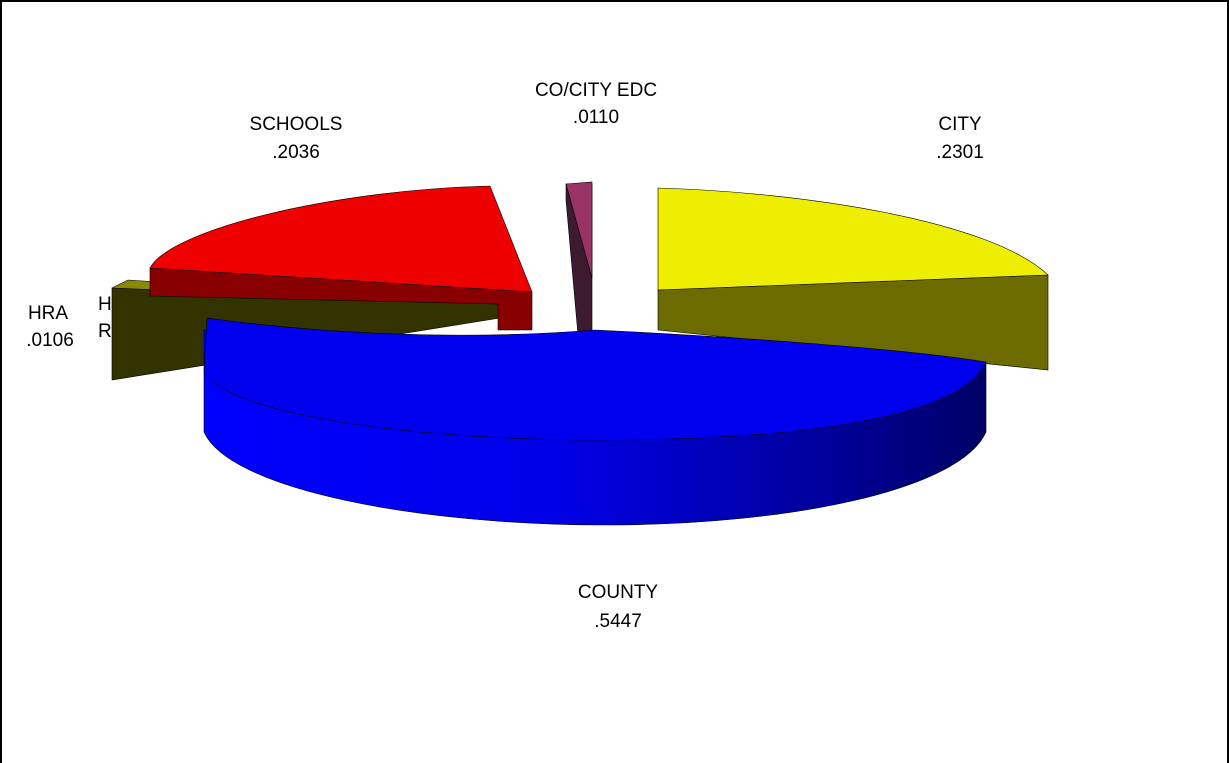  I want to click on value-cocity-edc: .0110, so click(596, 117).